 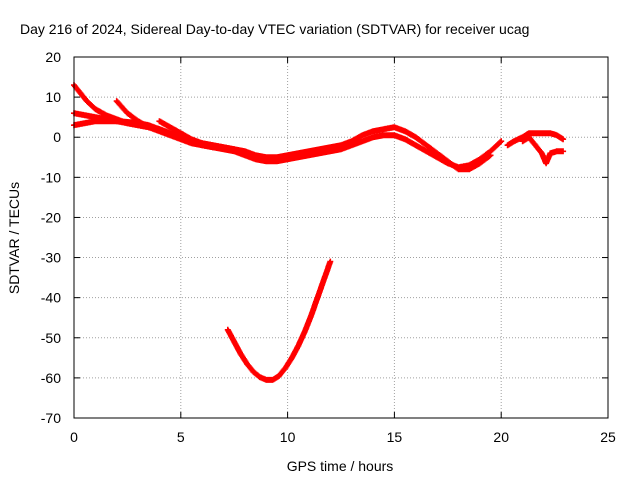 I want to click on x-tick-label: 25, so click(x=608, y=437).